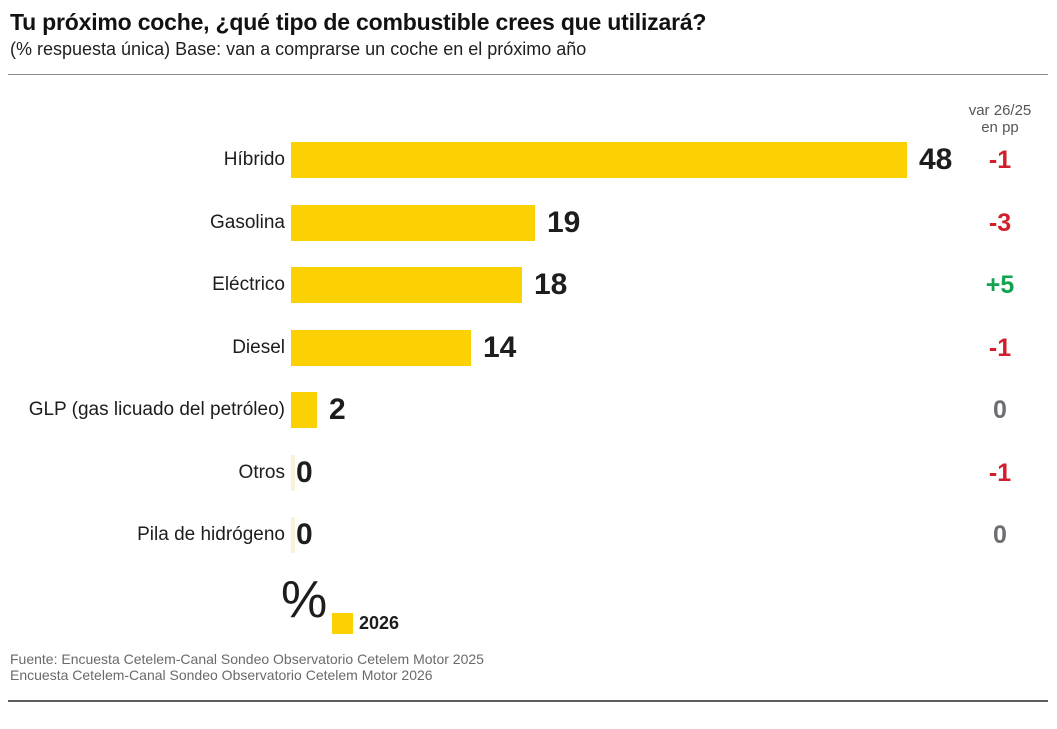 This screenshot has height=729, width=1057. Describe the element at coordinates (304, 600) in the screenshot. I see `percent-unit-symbol: %` at that location.